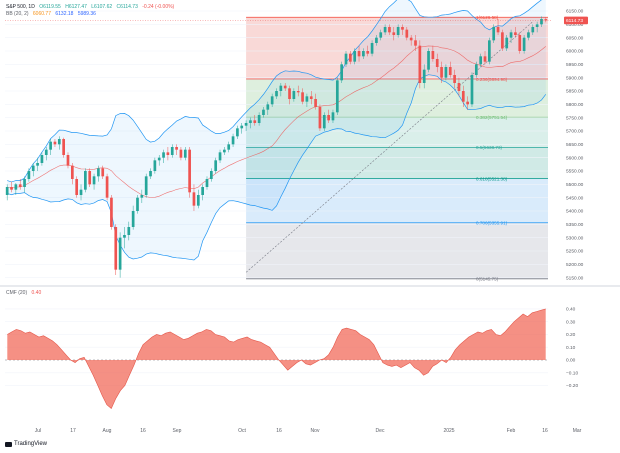 This screenshot has width=620, height=453. Describe the element at coordinates (308, 431) in the screenshot. I see `time-axis: Jul 17 Aug 16 Sep Oct 16 Nov Dec 2025 Feb 16 Mar` at that location.